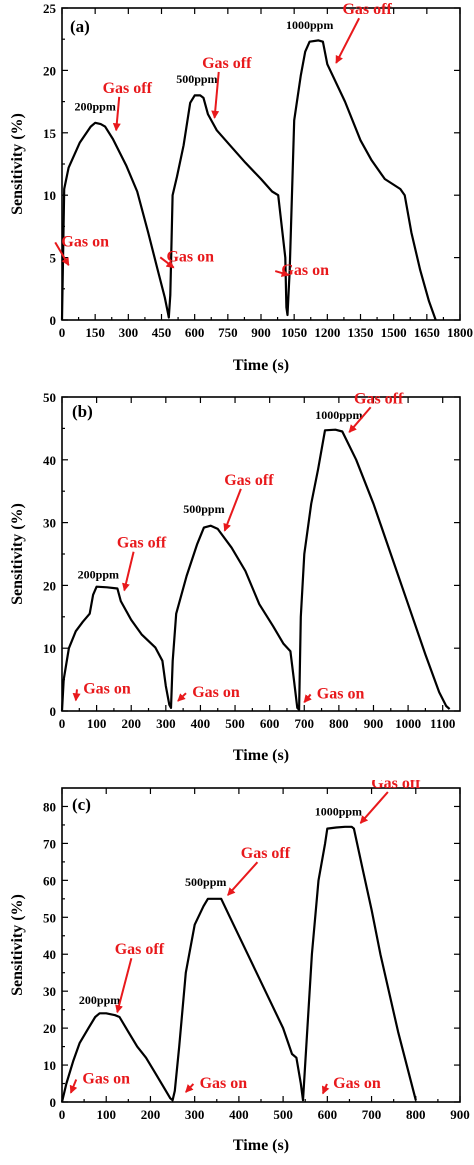 The width and height of the screenshot is (474, 1165). I want to click on x-tick-label: 1500, so click(394, 332).